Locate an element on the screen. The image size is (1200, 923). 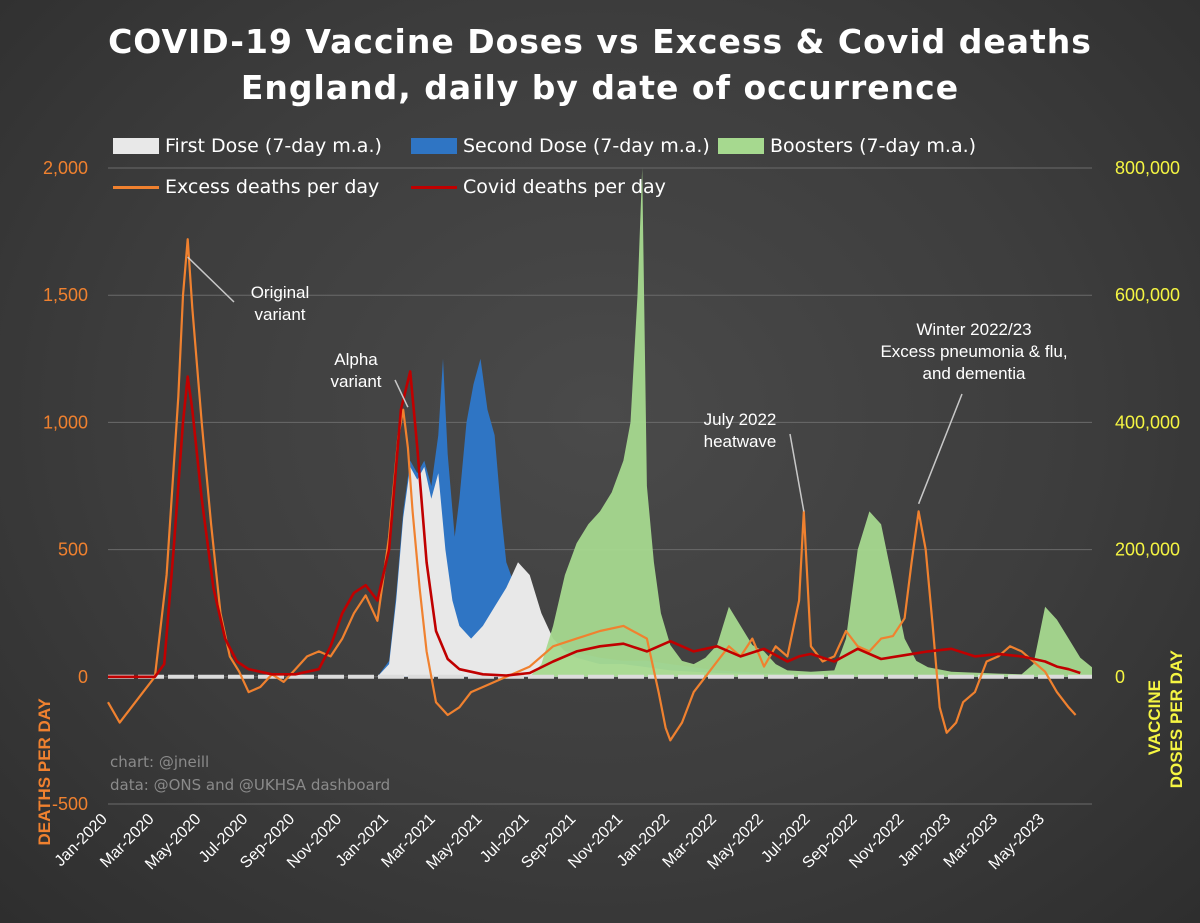
legend-excess-label: Excess deaths per day is located at coordinates (272, 187).